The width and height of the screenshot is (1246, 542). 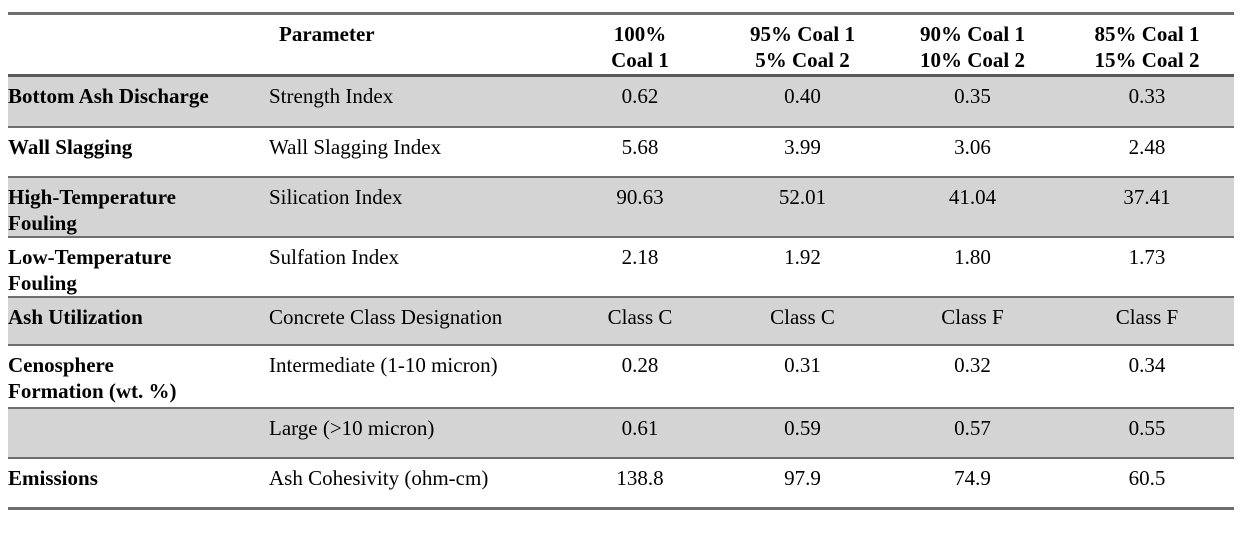 I want to click on value-cell: 1.80, so click(x=972, y=256).